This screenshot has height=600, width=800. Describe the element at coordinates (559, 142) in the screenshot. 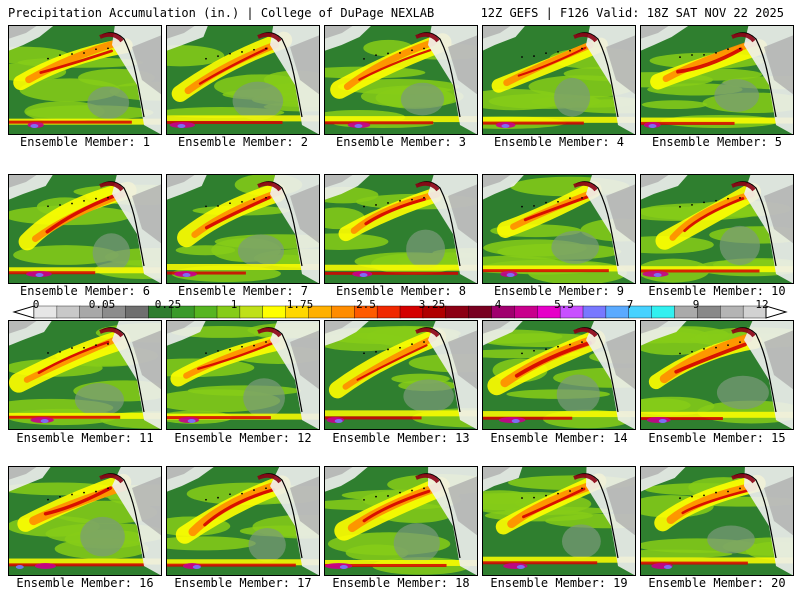

I see `ensemble-member-label: Ensemble Member: 4` at that location.